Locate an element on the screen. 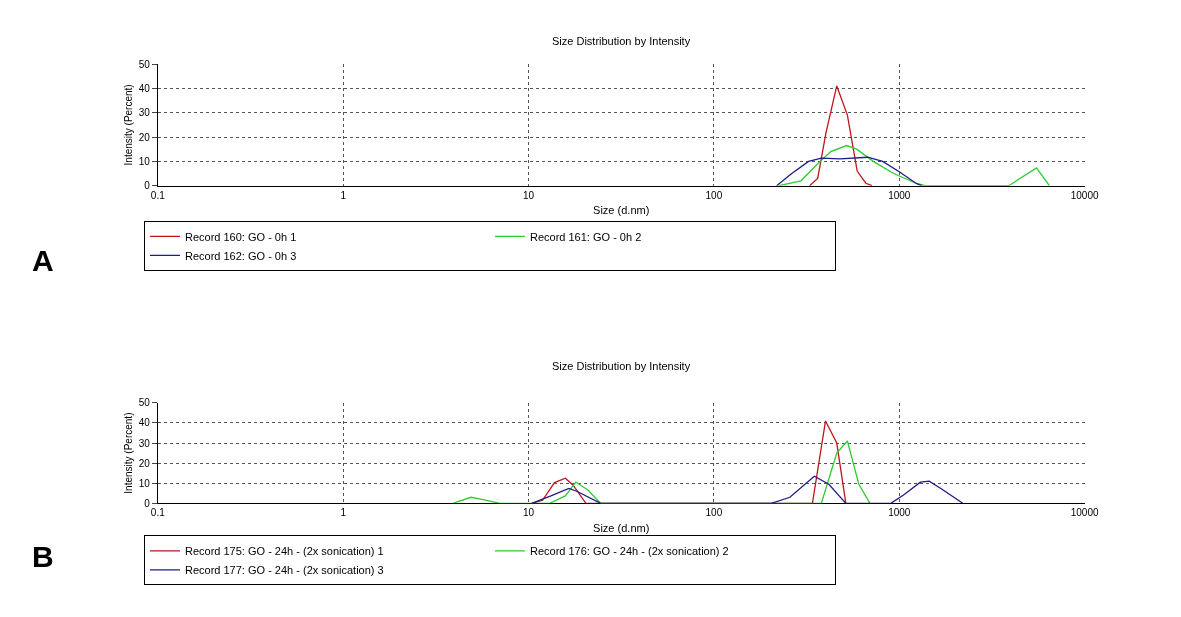 Image resolution: width=1181 pixels, height=617 pixels. legend-label: Record 161: GO - 0h 2 is located at coordinates (585, 236).